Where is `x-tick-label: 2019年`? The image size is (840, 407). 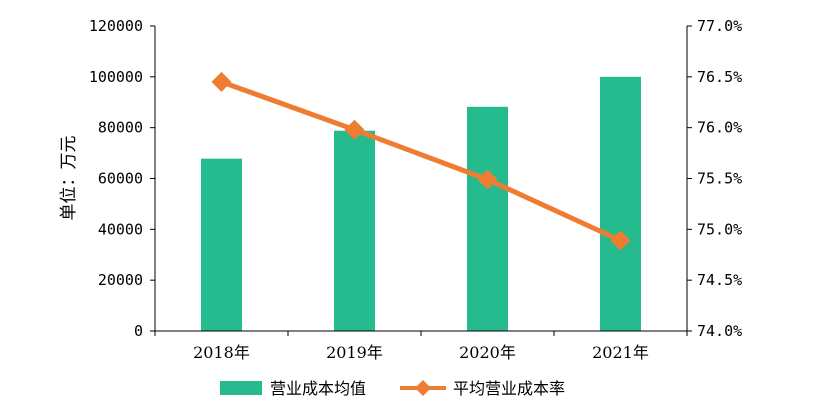 x-tick-label: 2019年 is located at coordinates (354, 352).